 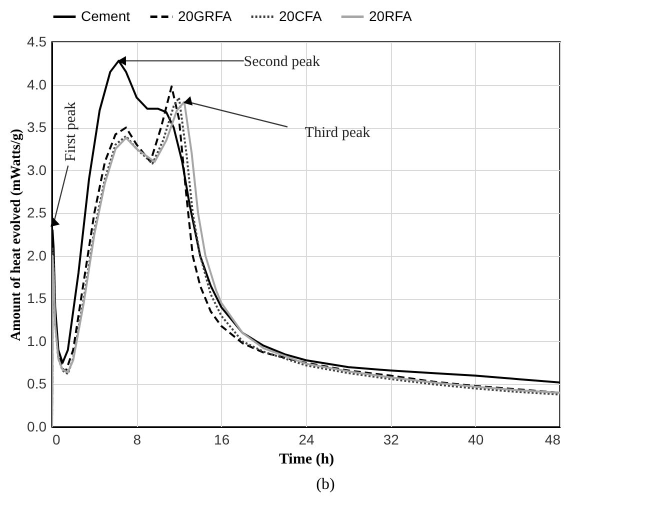 What do you see at coordinates (205, 16) in the screenshot?
I see `legend-label: 20GRFA` at bounding box center [205, 16].